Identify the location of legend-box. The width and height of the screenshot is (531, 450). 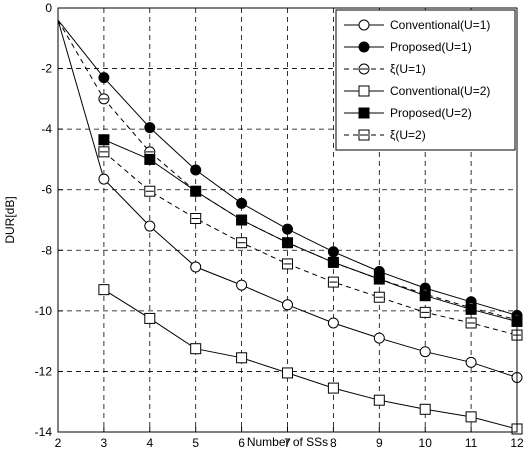
(425, 80).